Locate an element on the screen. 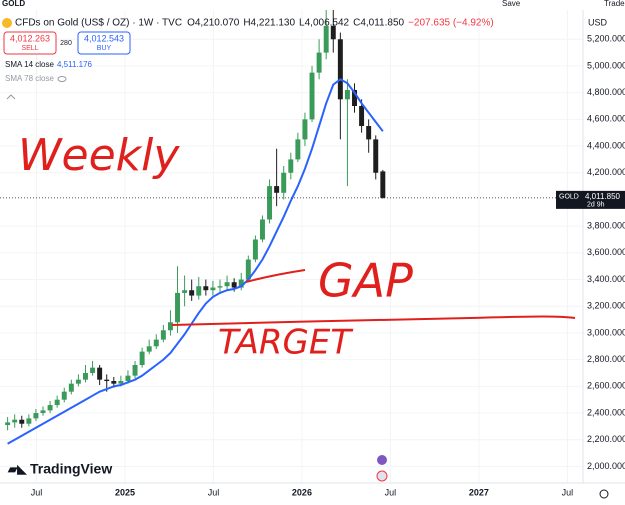 The image size is (625, 505). last-price-tag is located at coordinates (590, 199).